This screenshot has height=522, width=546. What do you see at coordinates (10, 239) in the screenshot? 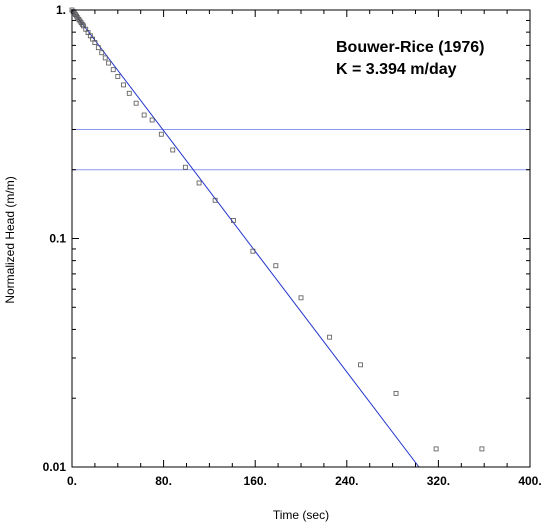
I see `y-axis-label: Normalized Head (m/m)` at bounding box center [10, 239].